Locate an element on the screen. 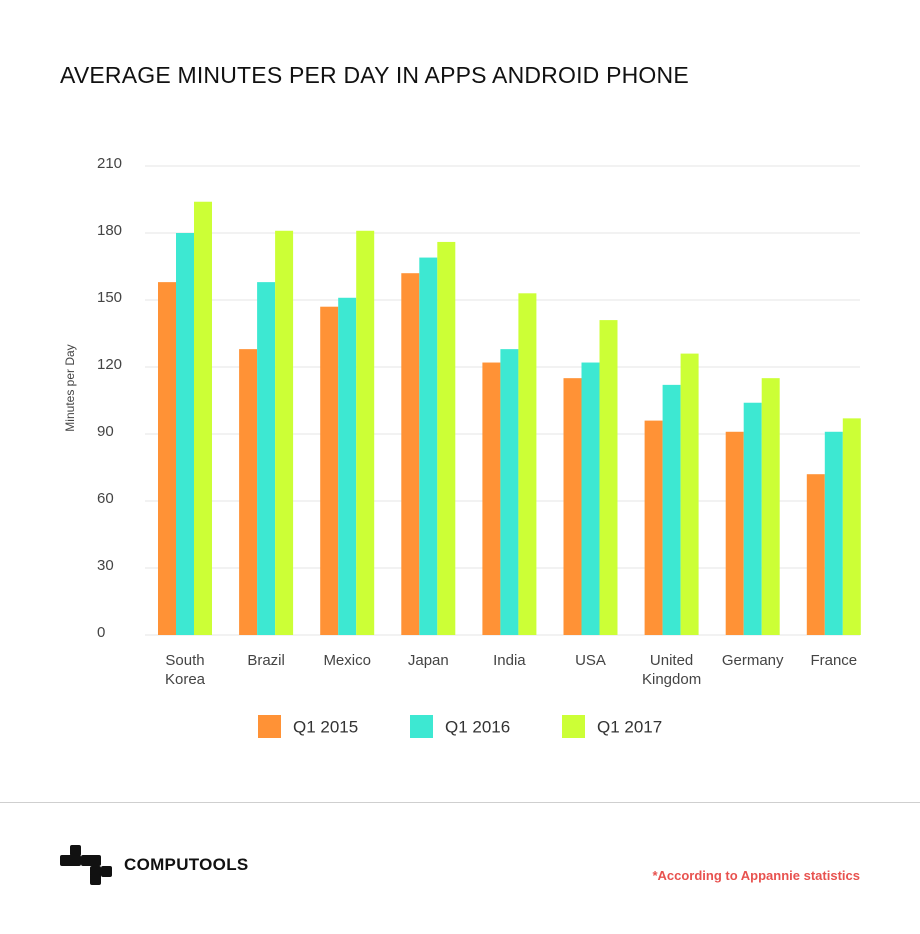 Image resolution: width=920 pixels, height=934 pixels. y-tick-label: 0 is located at coordinates (101, 632).